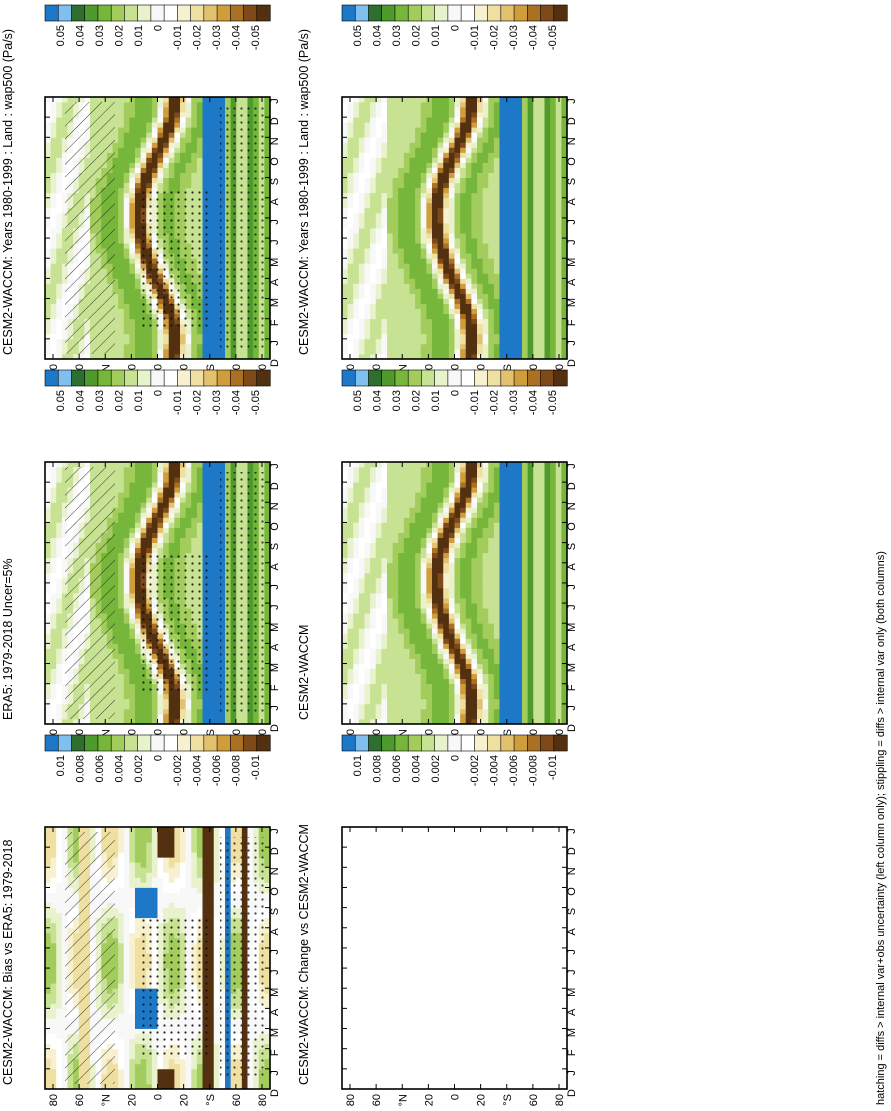 Image resolution: width=891 pixels, height=1111 pixels. I want to click on colorbar-swatch, so click(170, 13).